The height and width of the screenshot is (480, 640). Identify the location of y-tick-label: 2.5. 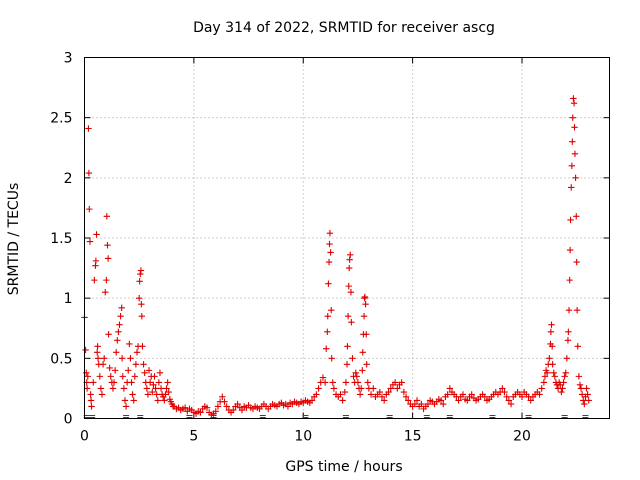
(61, 119).